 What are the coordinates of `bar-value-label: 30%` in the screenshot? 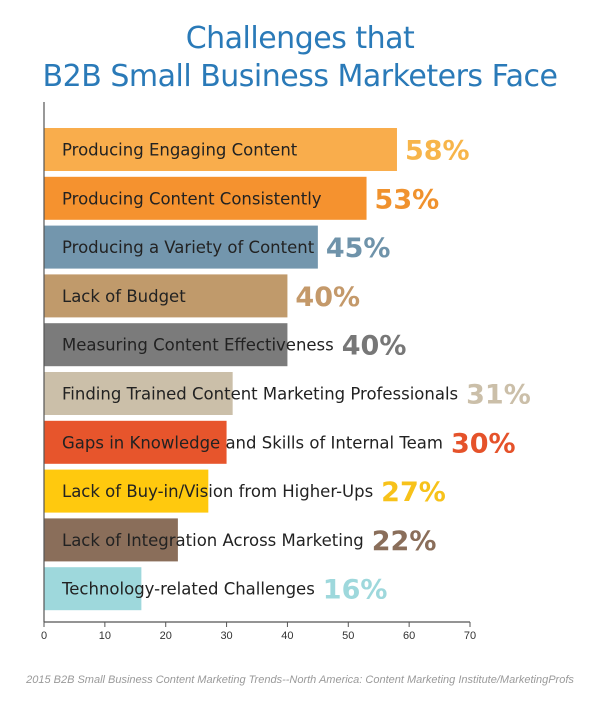 It's located at (483, 443).